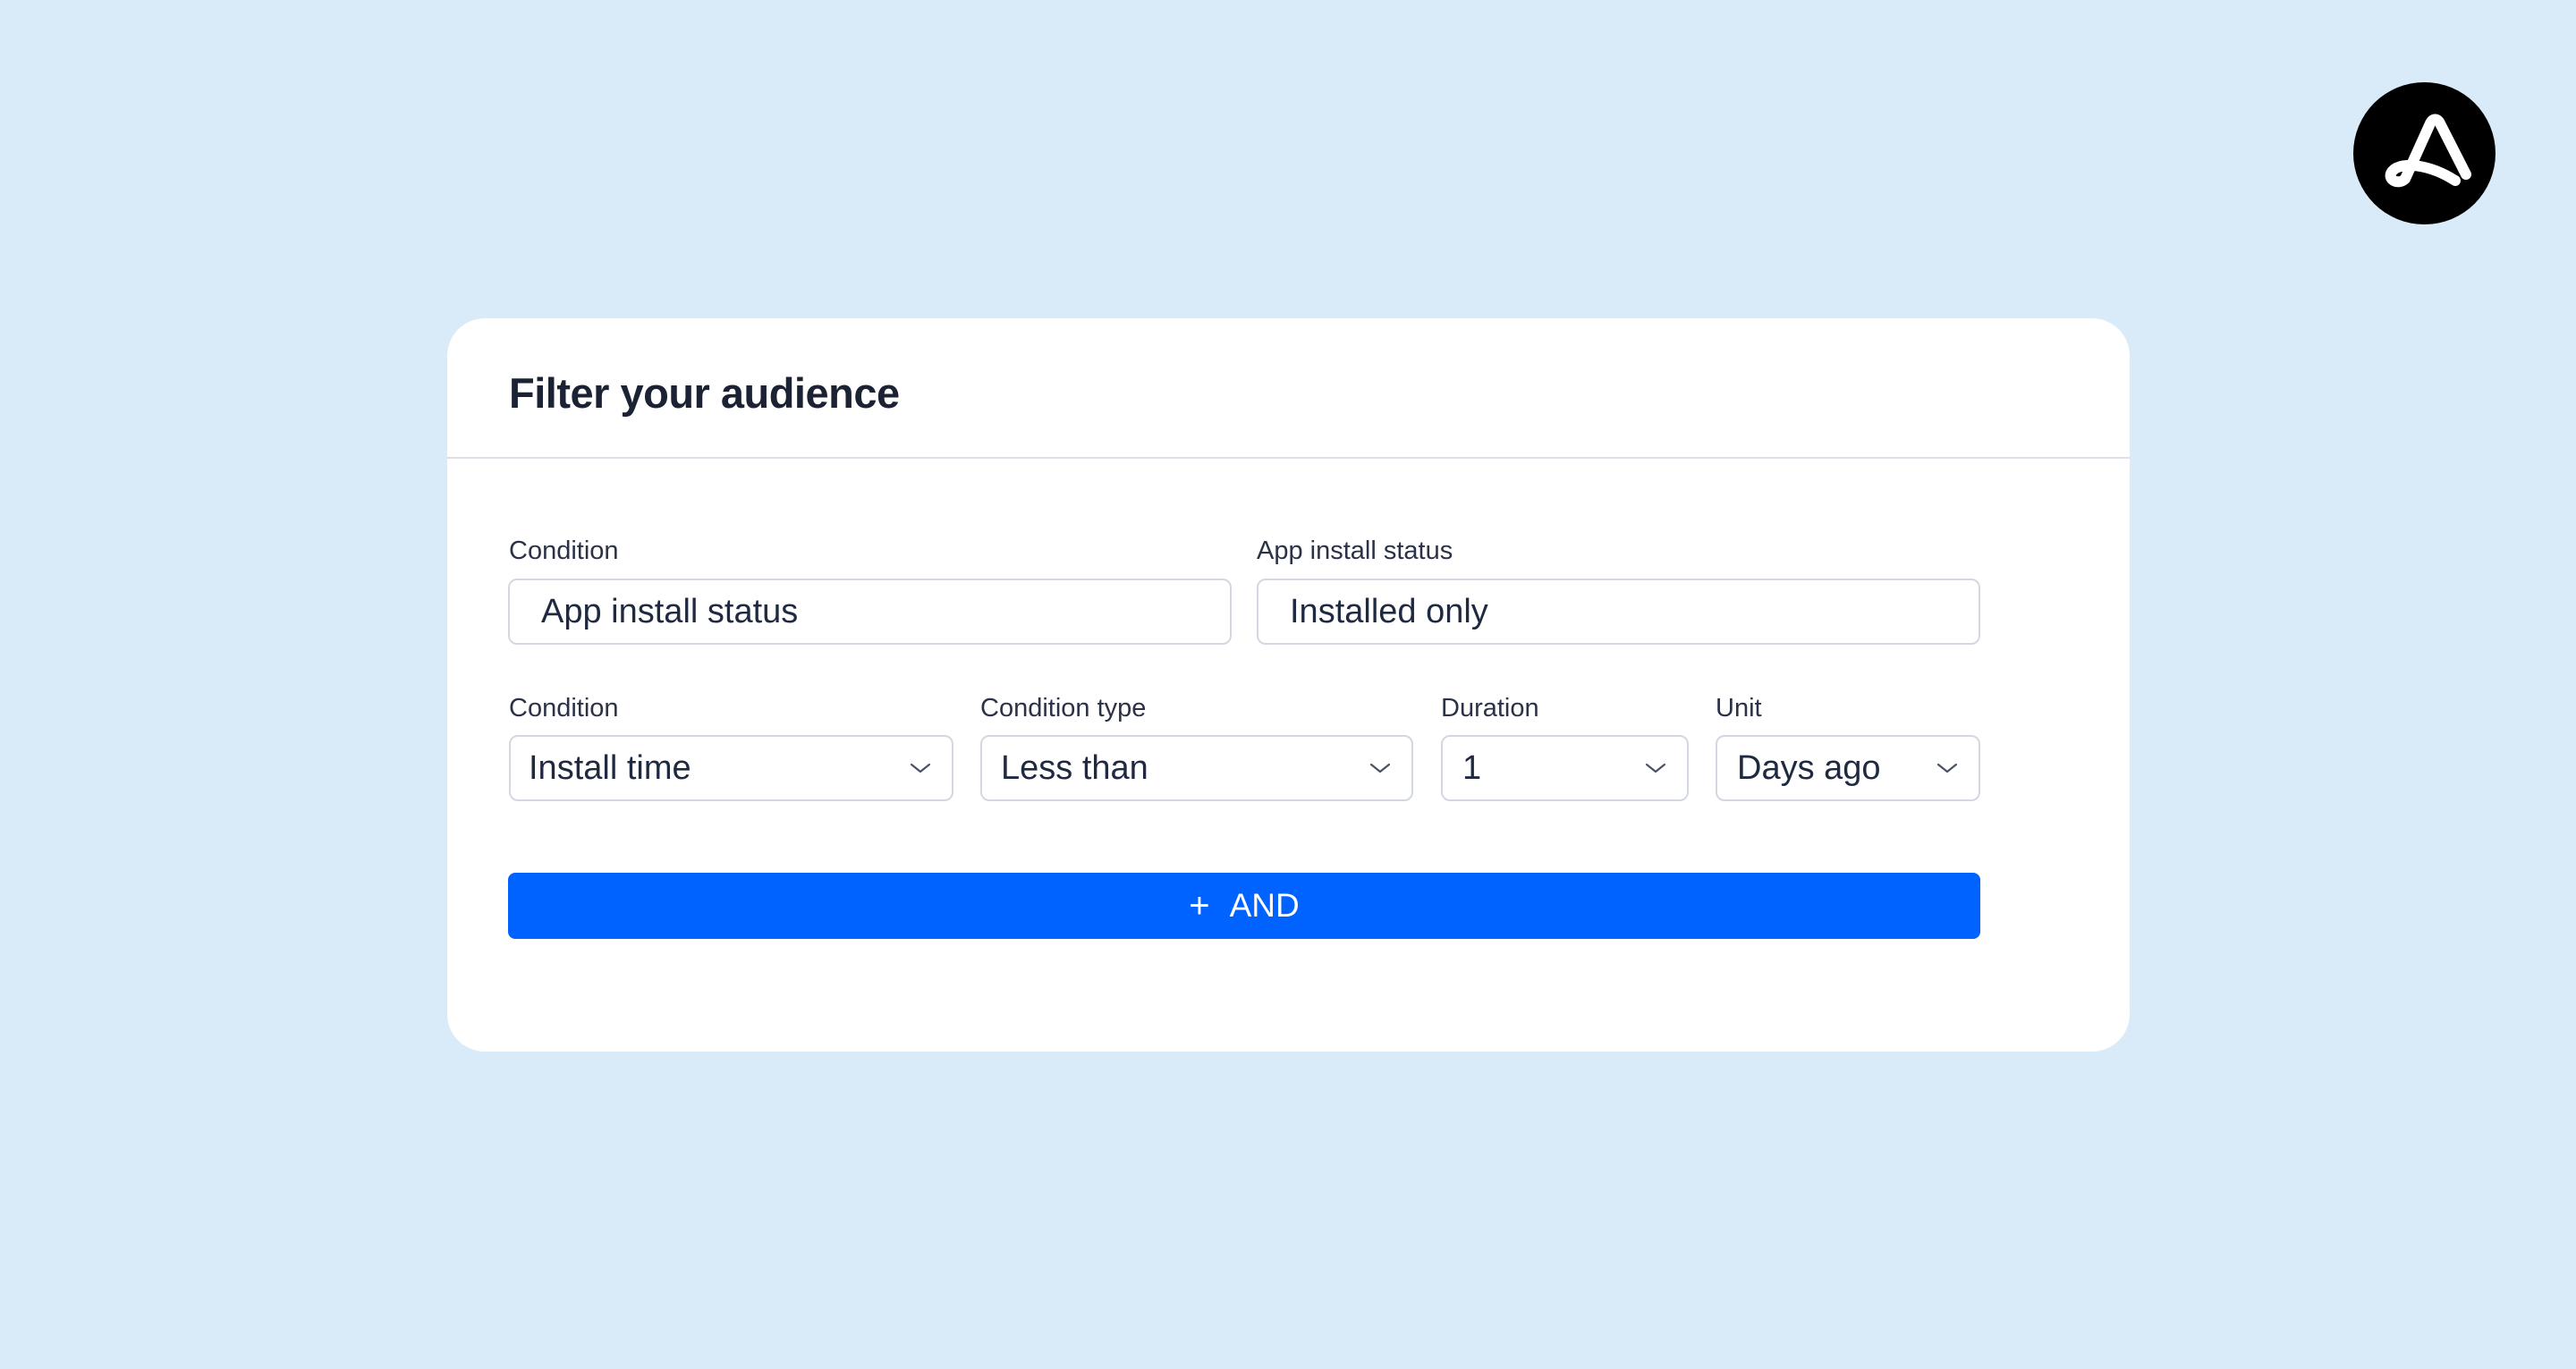 This screenshot has width=2576, height=1369. I want to click on add-and-condition-button: + AND, so click(1244, 906).